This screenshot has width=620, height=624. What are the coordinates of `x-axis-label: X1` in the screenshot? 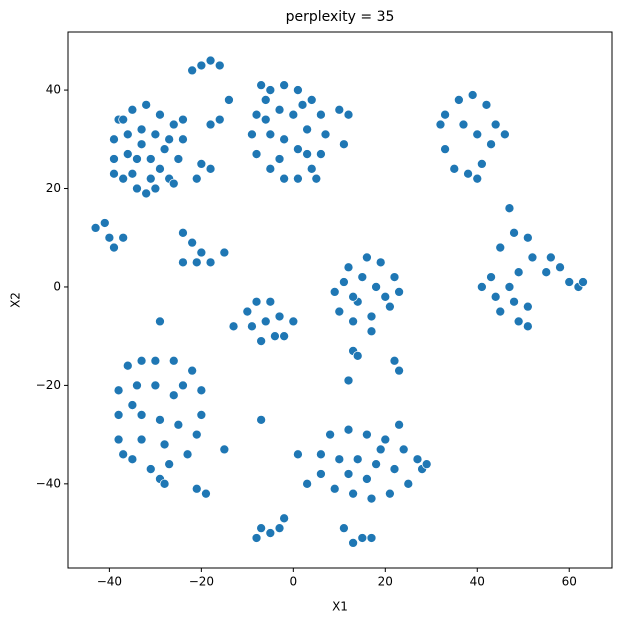 It's located at (340, 607).